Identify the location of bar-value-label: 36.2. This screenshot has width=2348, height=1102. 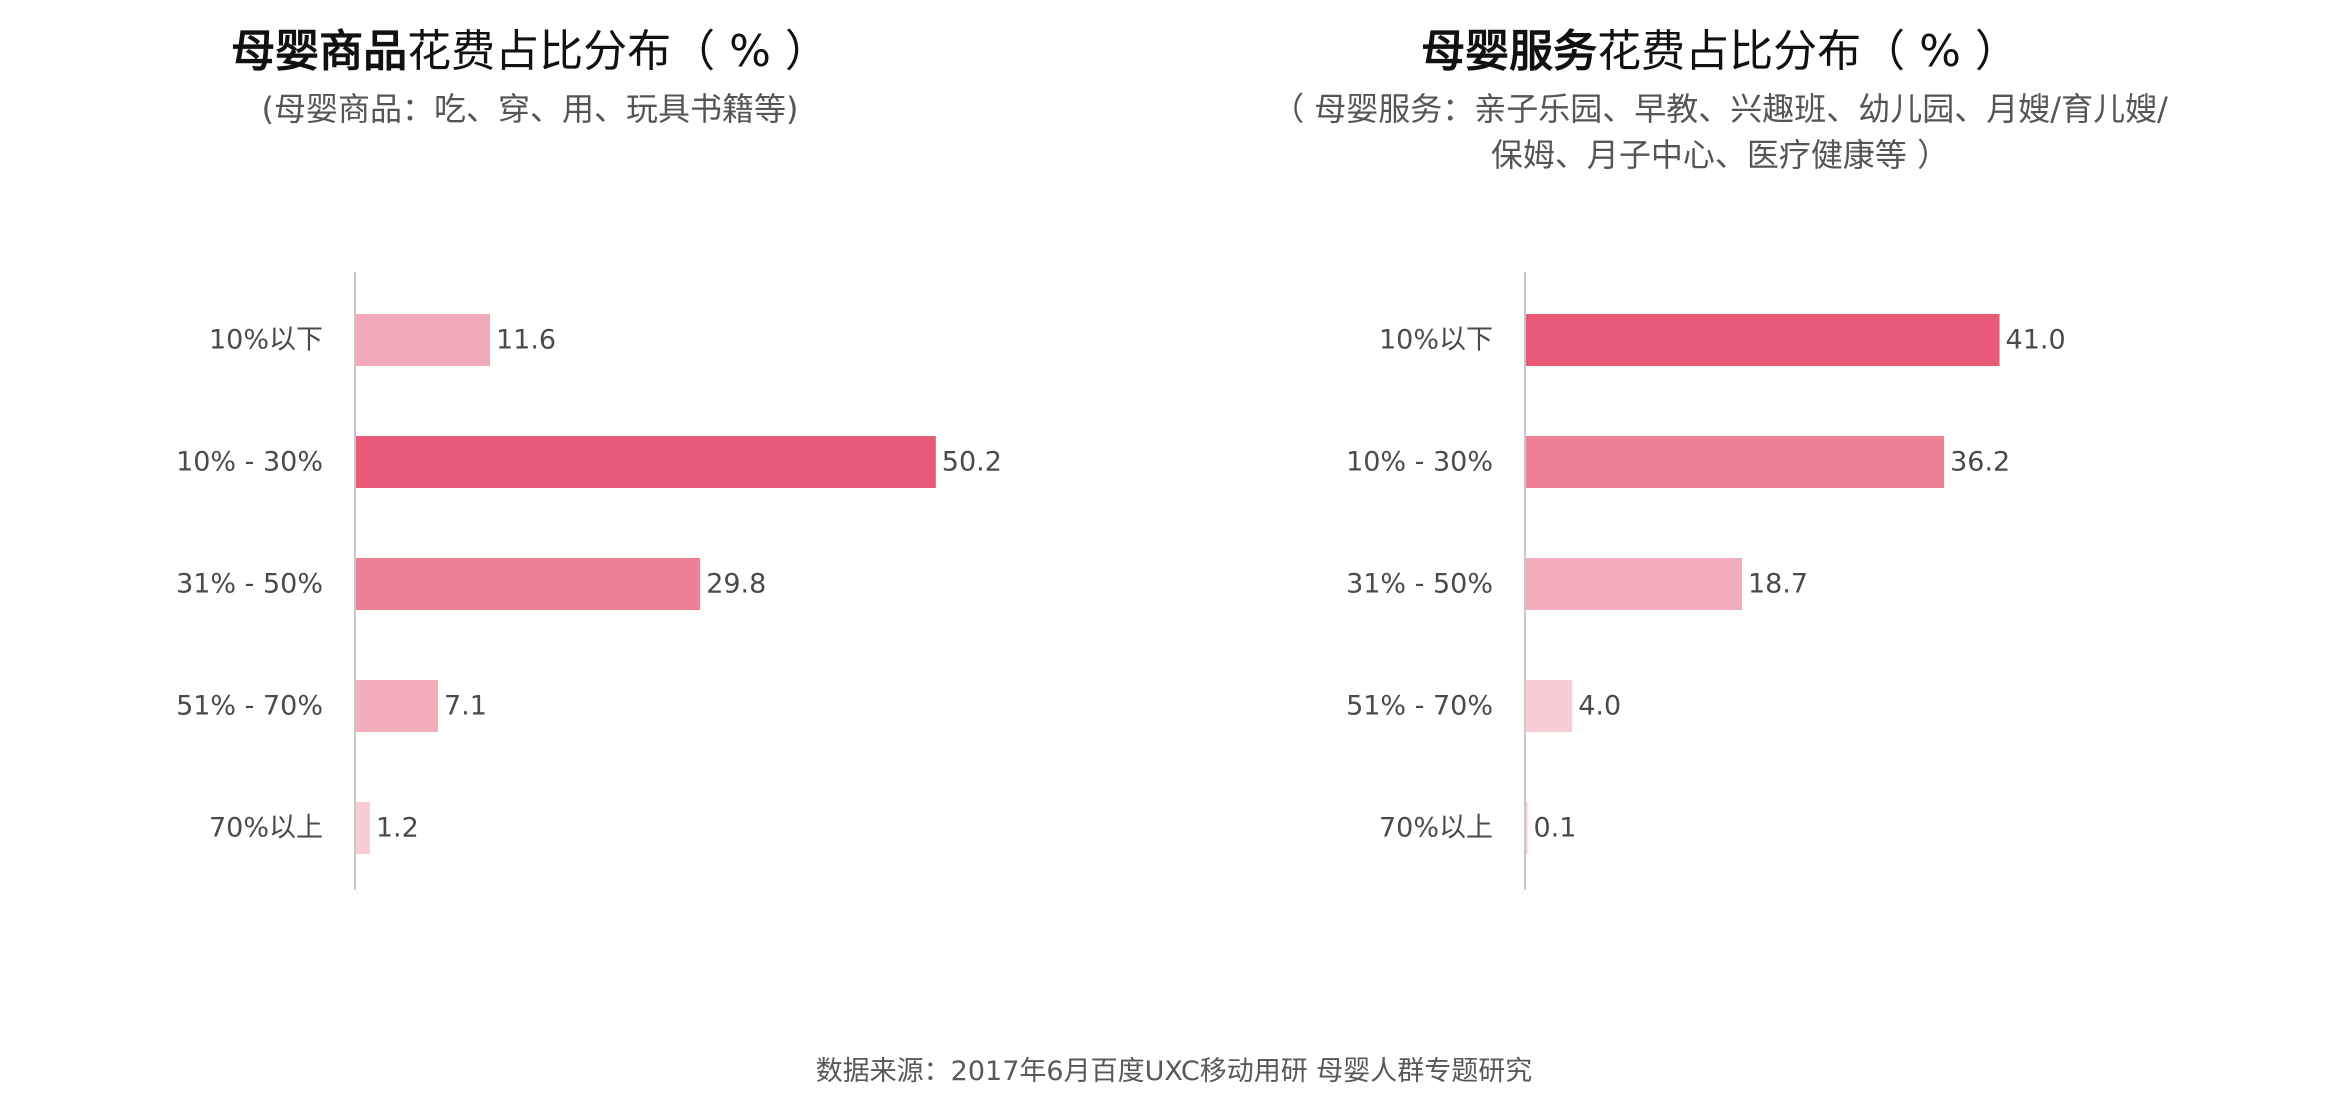
(1980, 462).